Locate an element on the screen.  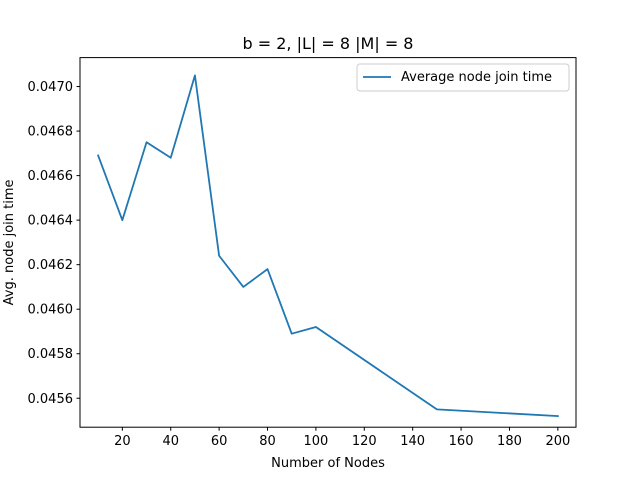
y-tick-label: 0.0462 is located at coordinates (51, 265).